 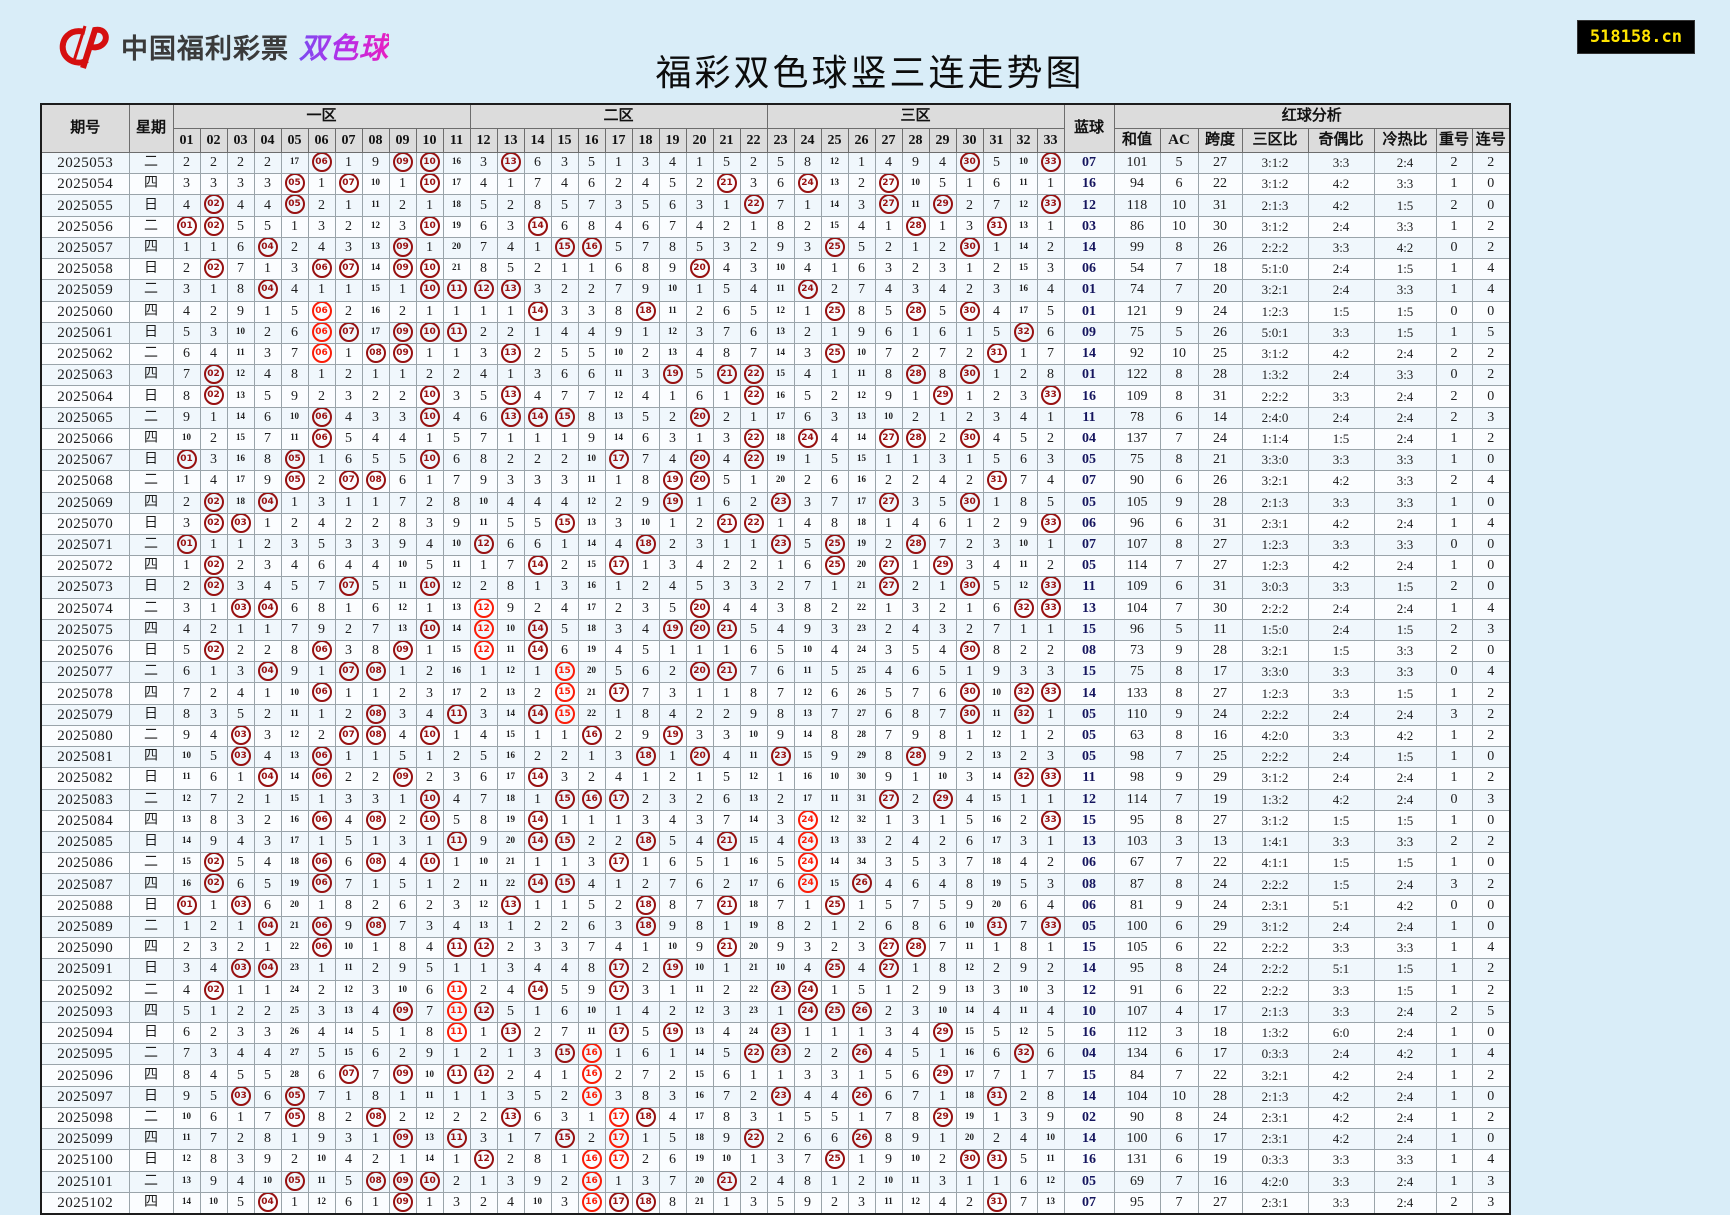 What do you see at coordinates (915, 140) in the screenshot?
I see `col-ball-28: 28` at bounding box center [915, 140].